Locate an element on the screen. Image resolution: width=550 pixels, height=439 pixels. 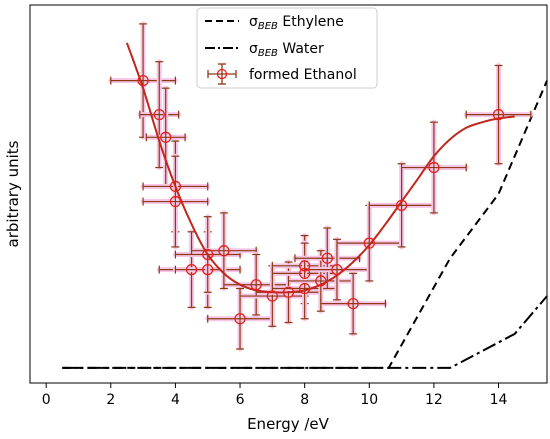
x-tick-label: 0 is located at coordinates (46, 400).